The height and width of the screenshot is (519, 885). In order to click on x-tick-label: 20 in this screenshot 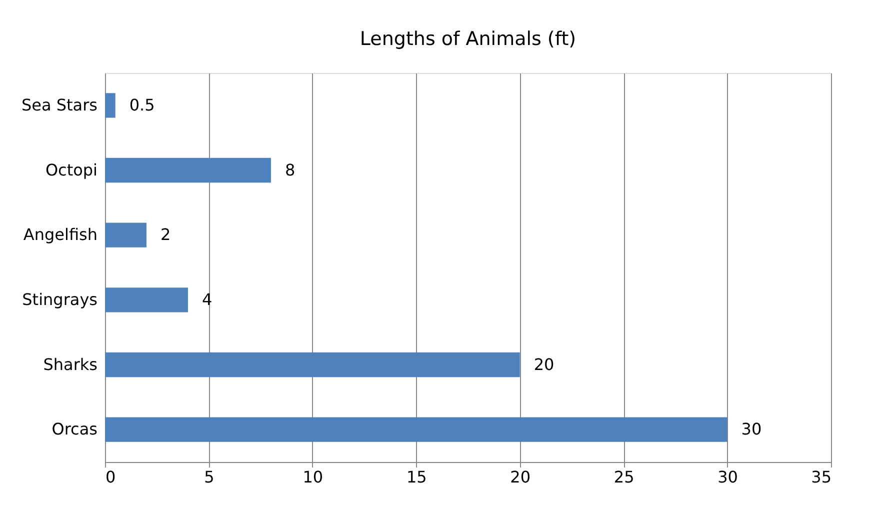, I will do `click(520, 477)`.